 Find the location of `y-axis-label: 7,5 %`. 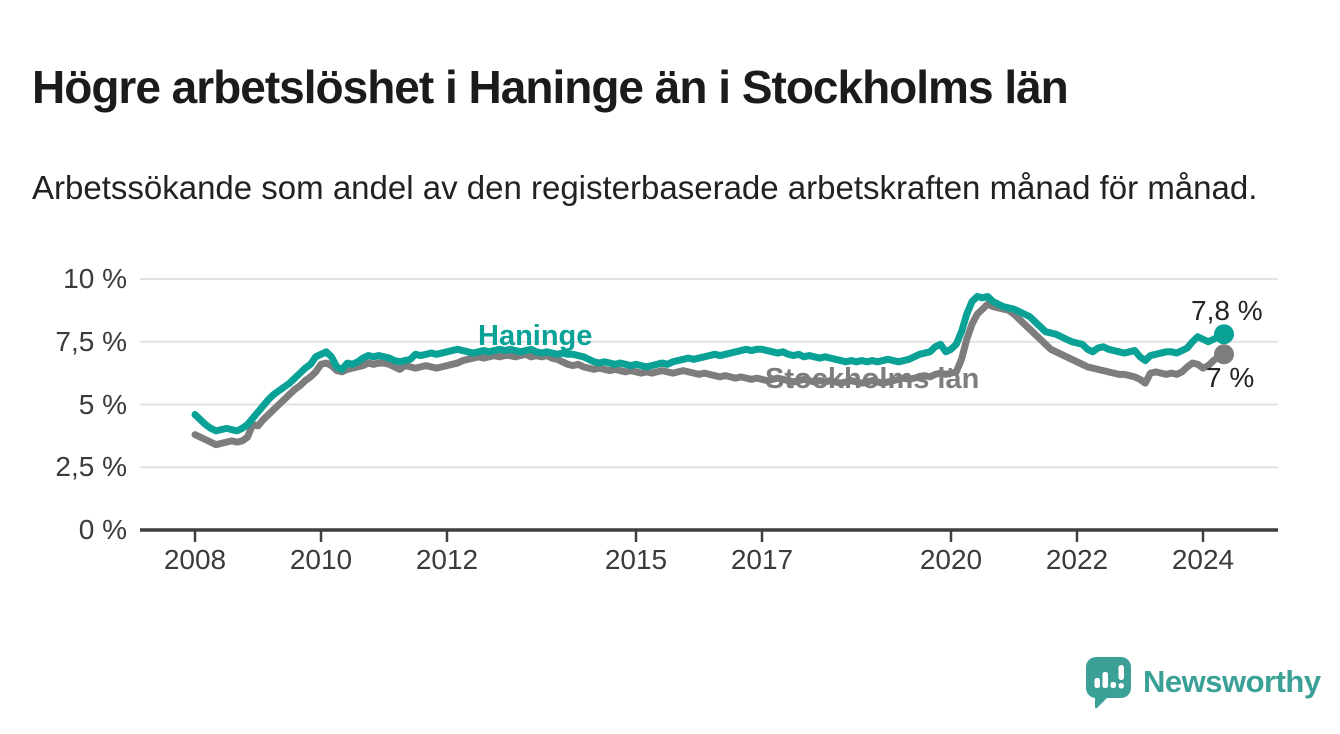

y-axis-label: 7,5 % is located at coordinates (91, 341).